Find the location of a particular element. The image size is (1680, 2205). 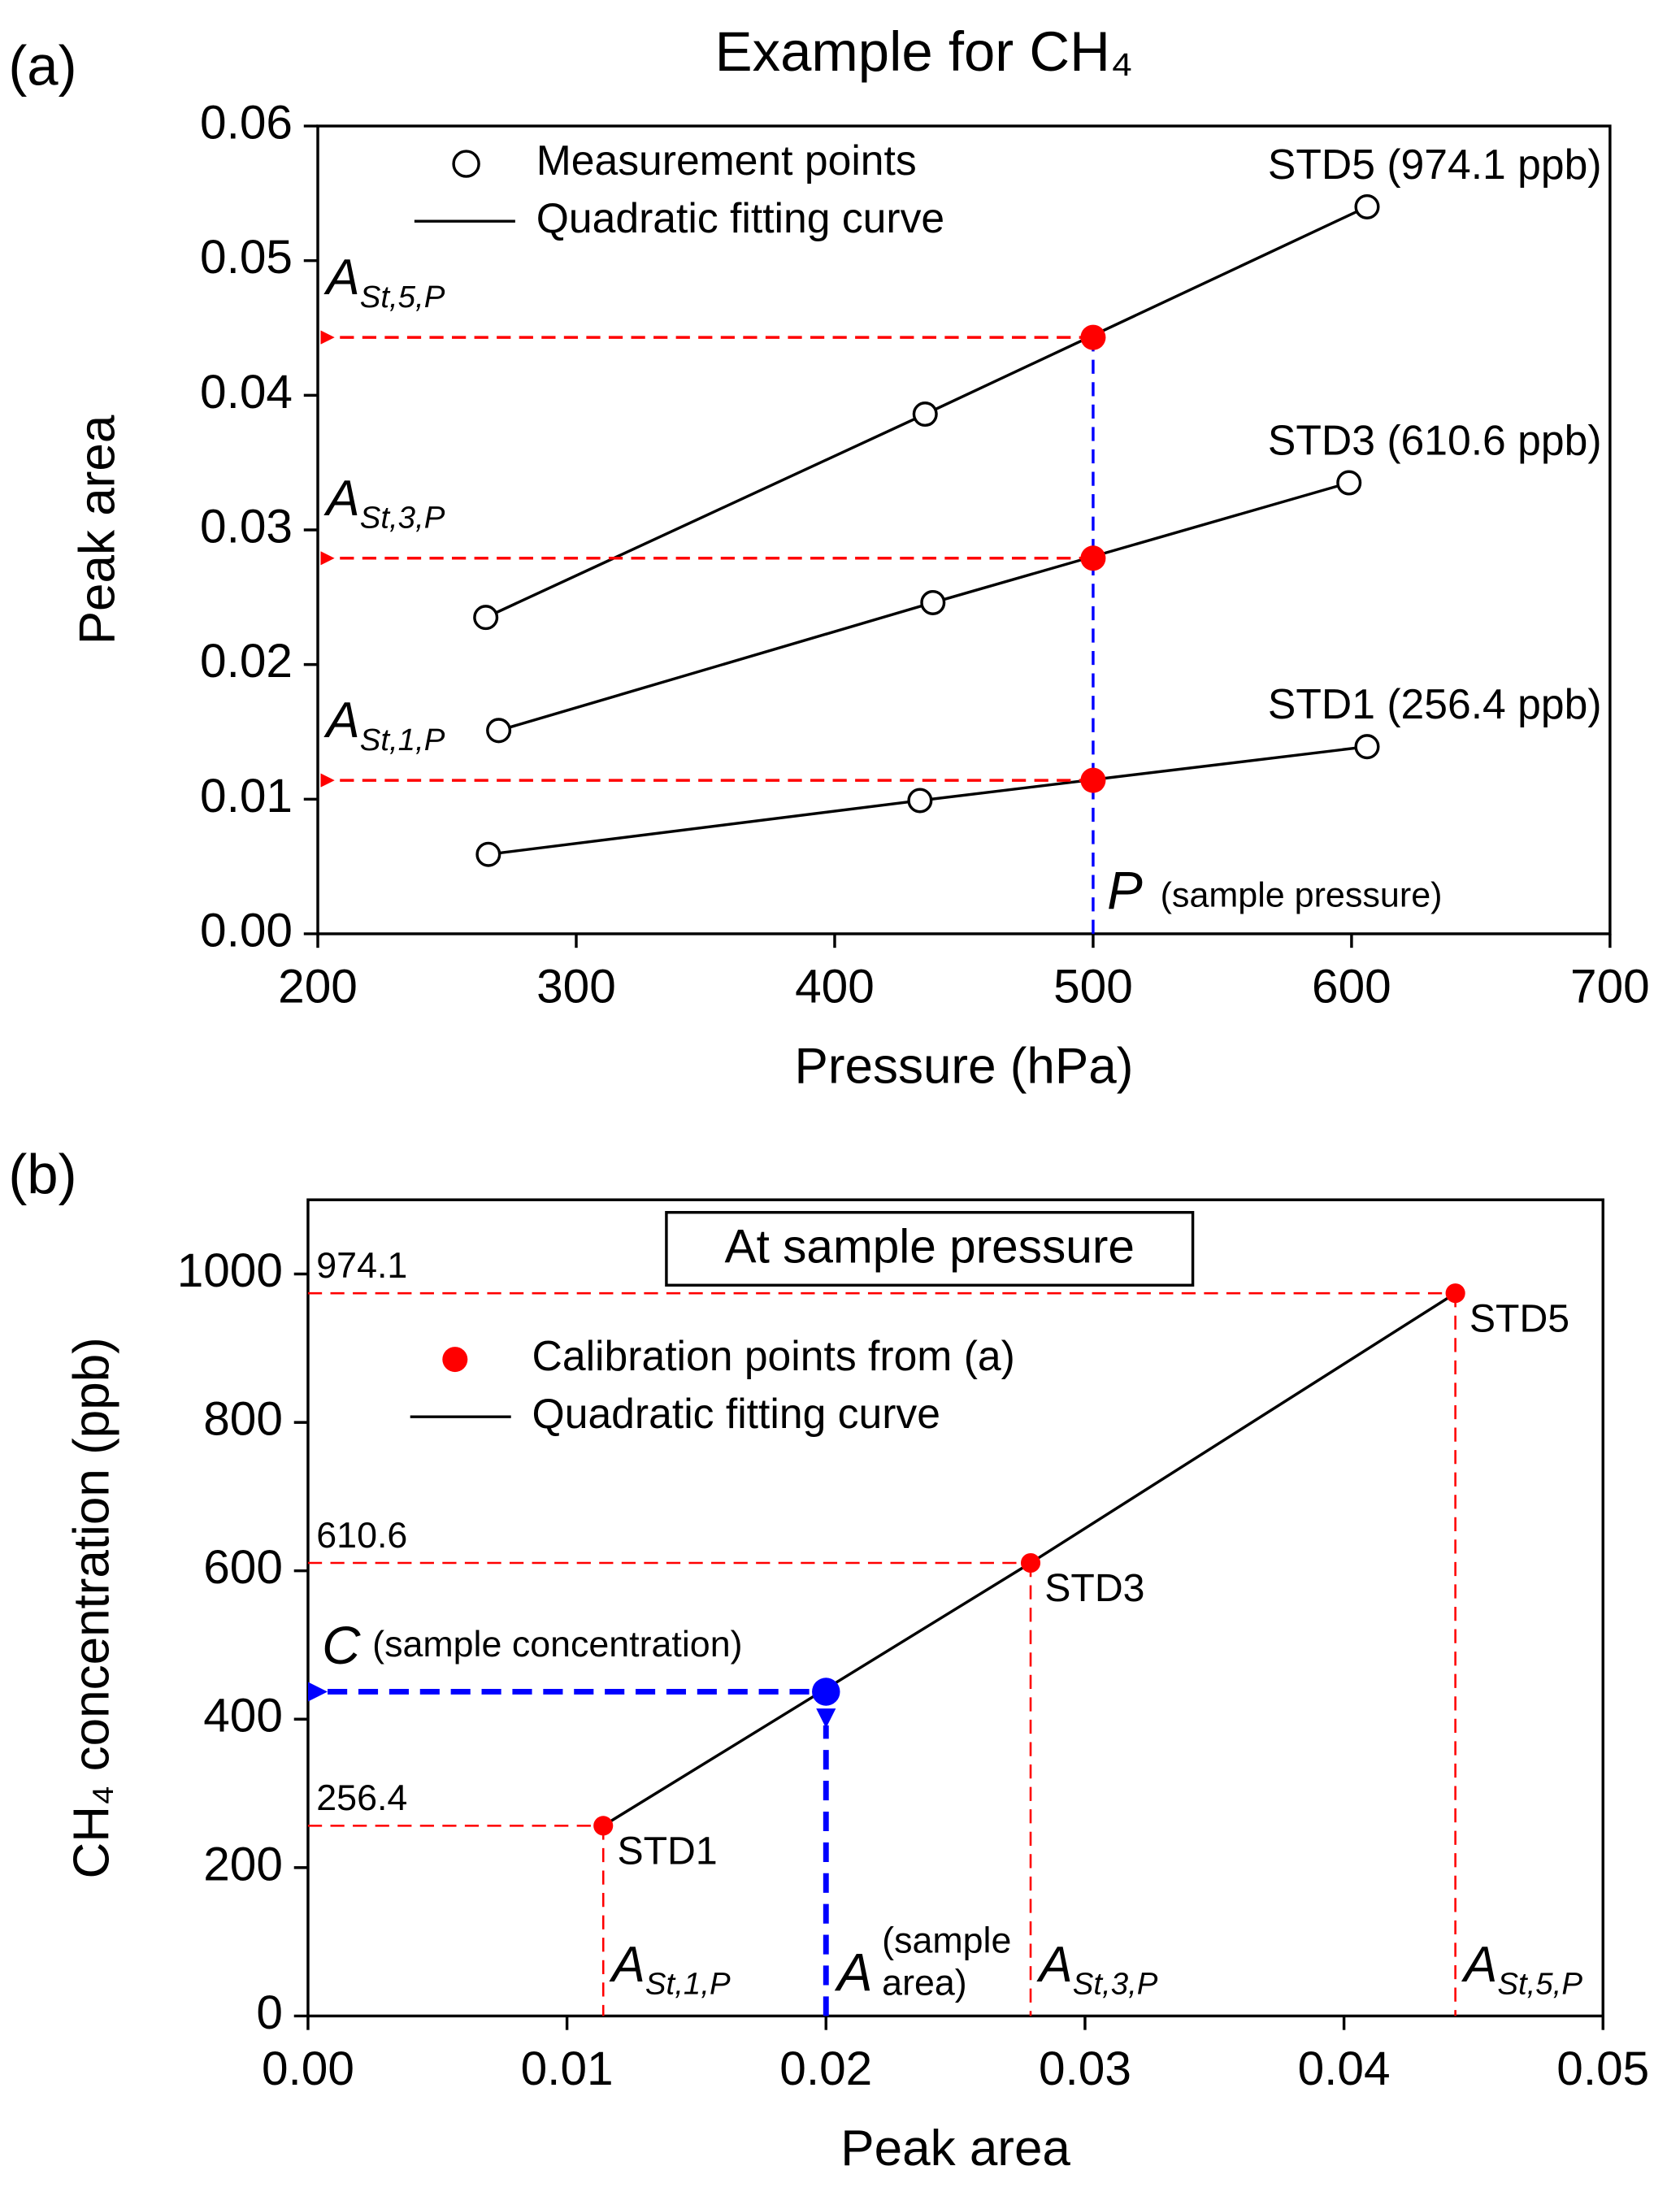

series-label: STD3 (610.6 ppb) is located at coordinates (1435, 440).